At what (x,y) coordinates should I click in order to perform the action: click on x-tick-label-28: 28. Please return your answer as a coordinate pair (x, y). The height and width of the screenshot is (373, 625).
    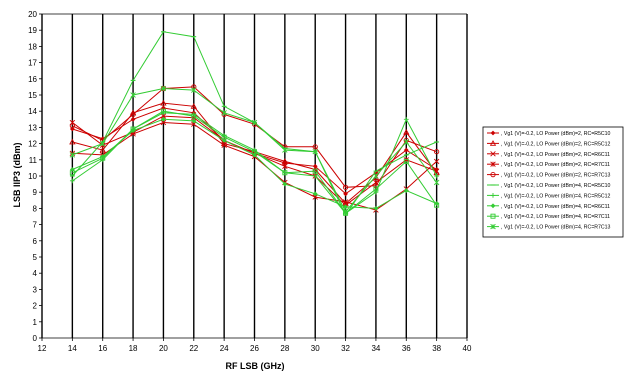
    Looking at the image, I should click on (284, 348).